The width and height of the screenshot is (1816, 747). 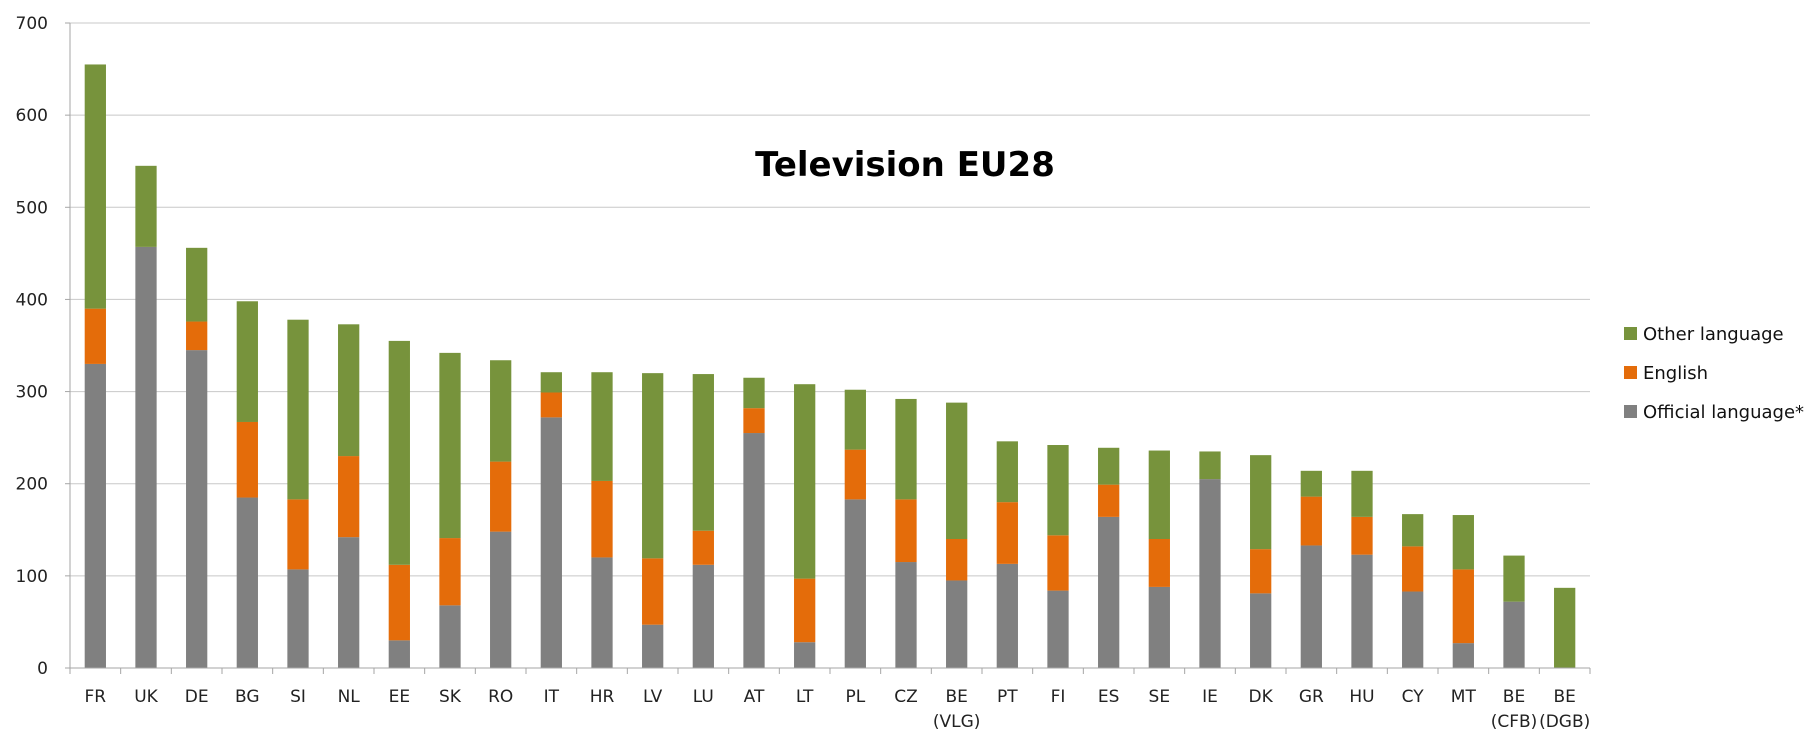 I want to click on x-tick-label: FR, so click(x=96, y=697).